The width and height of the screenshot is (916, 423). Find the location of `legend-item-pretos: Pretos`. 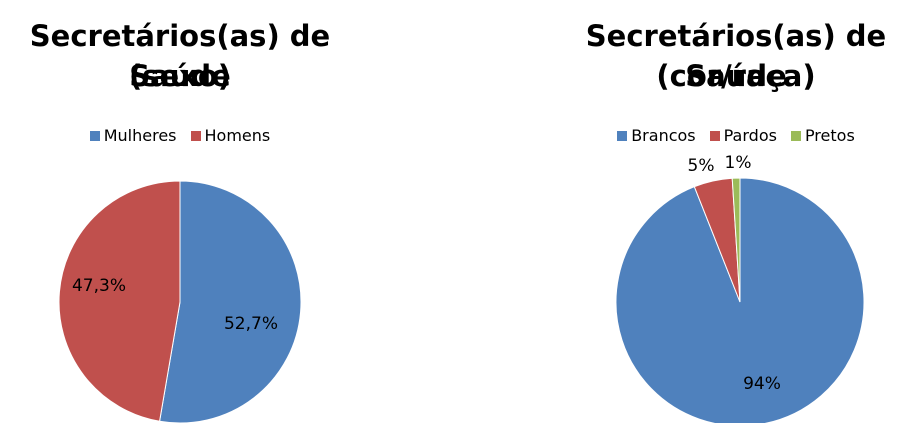

legend-item-pretos: Pretos is located at coordinates (822, 135).